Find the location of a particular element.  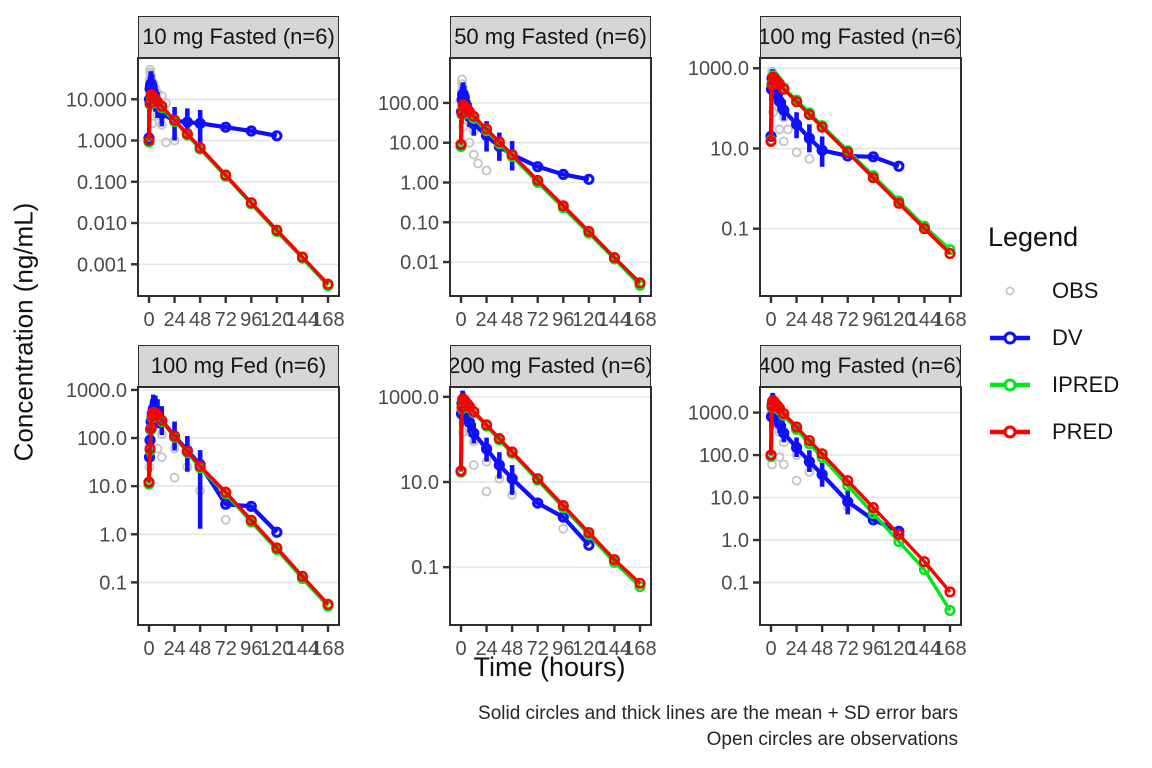

ipred-key-icon is located at coordinates (1010, 384).